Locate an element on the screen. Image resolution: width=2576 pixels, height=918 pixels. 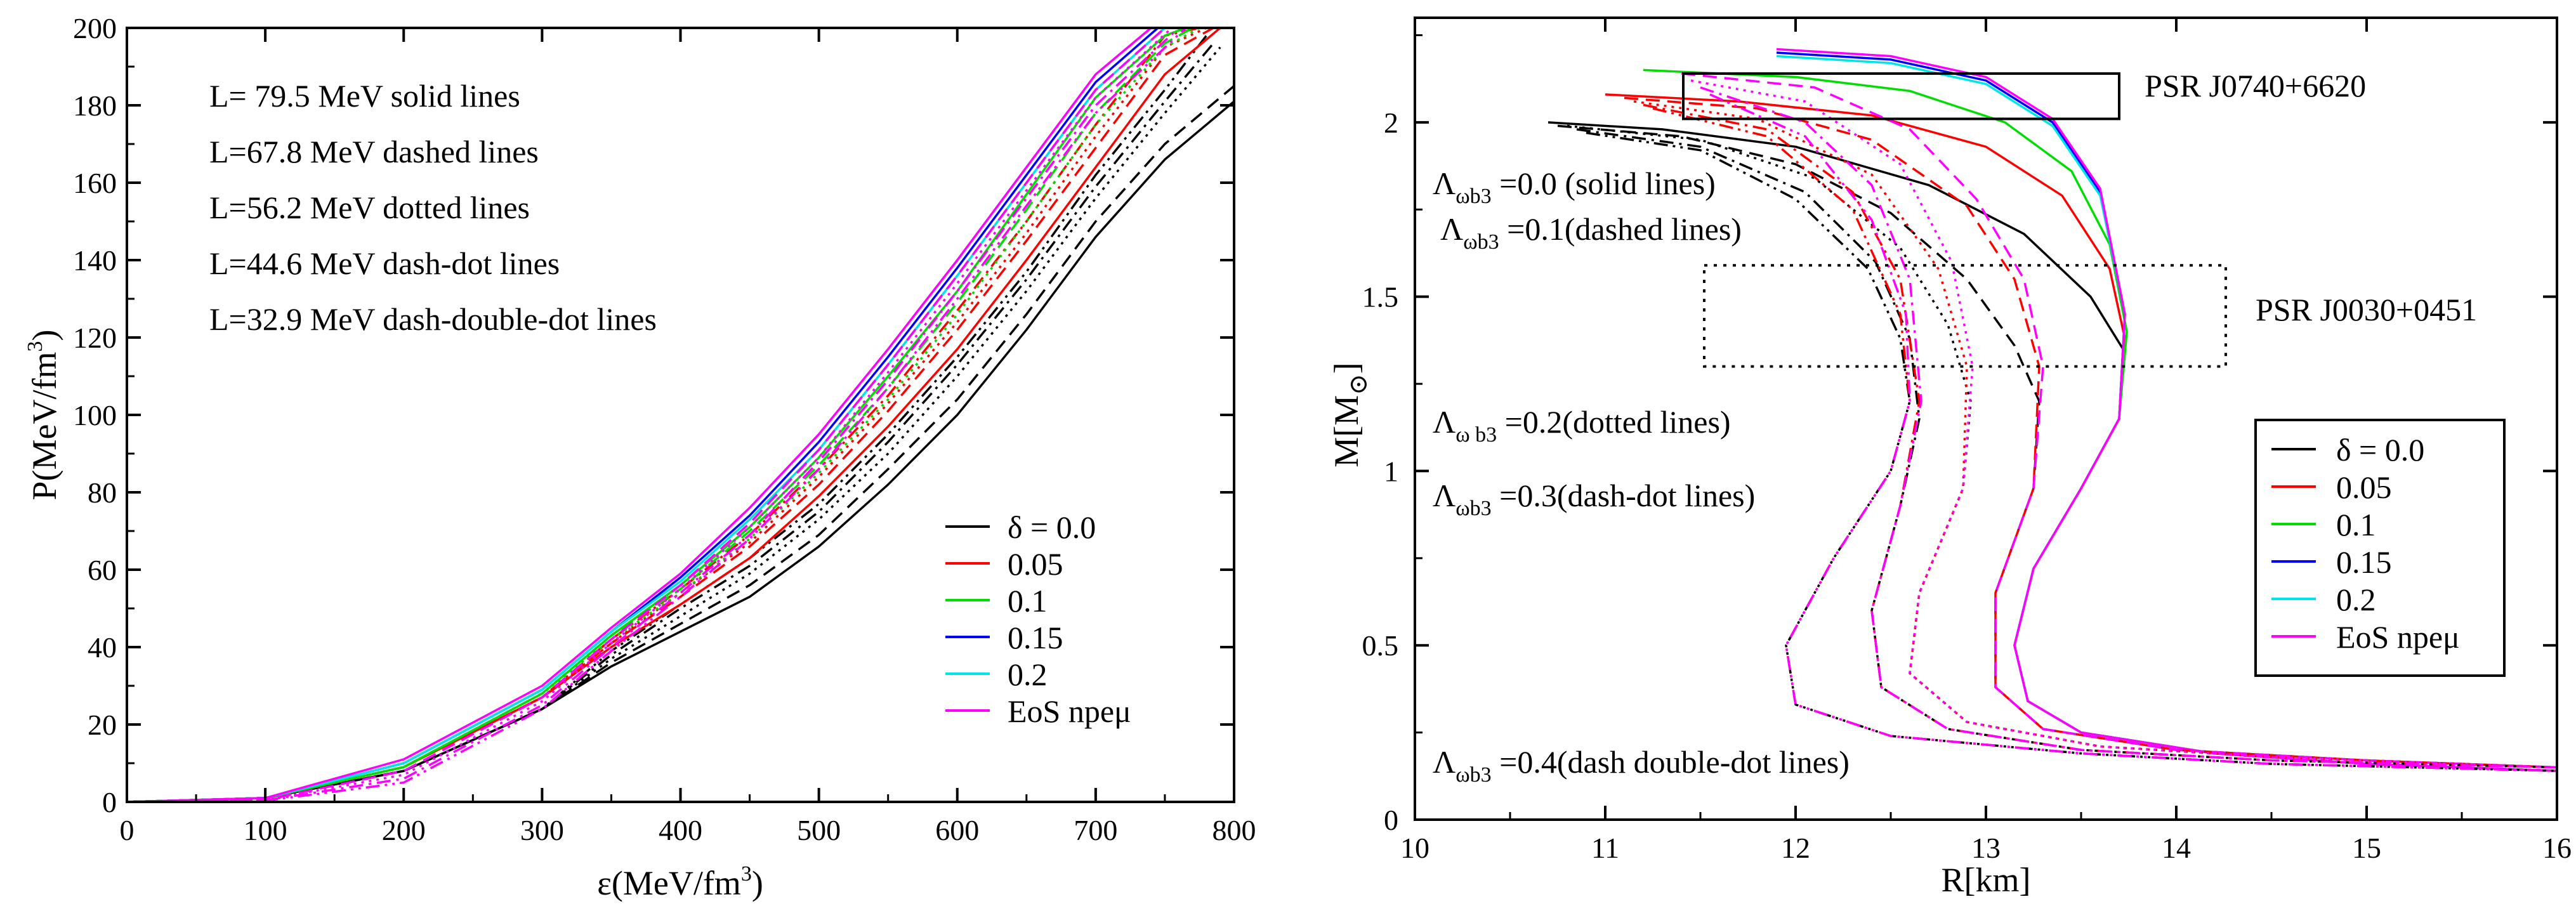
mr-legend-box is located at coordinates (2380, 548).